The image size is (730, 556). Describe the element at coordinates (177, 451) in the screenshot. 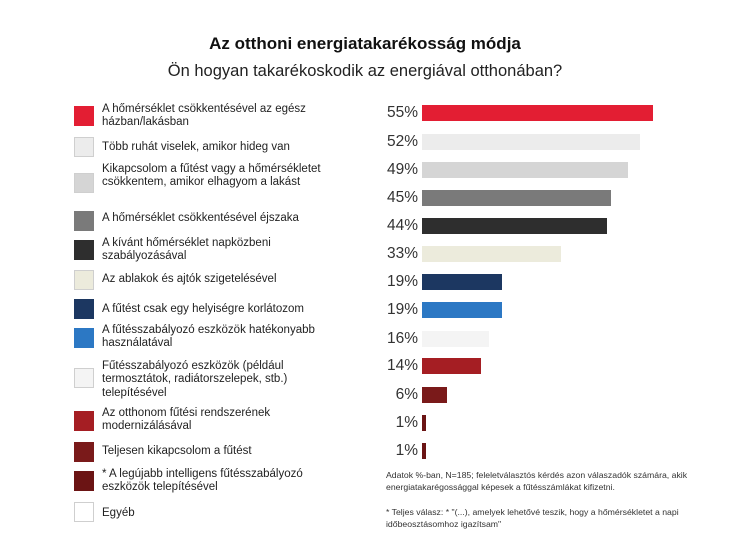

I see `legend-label: Teljesen kikapcsolom a fűtést` at that location.